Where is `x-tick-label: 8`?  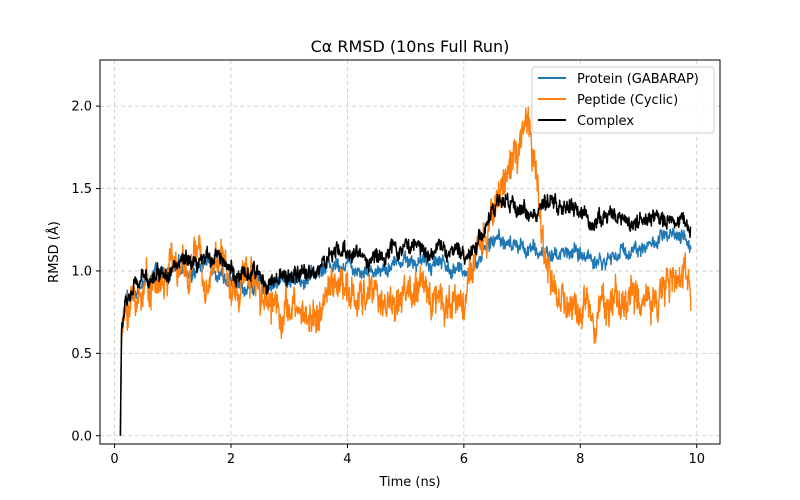 x-tick-label: 8 is located at coordinates (580, 459).